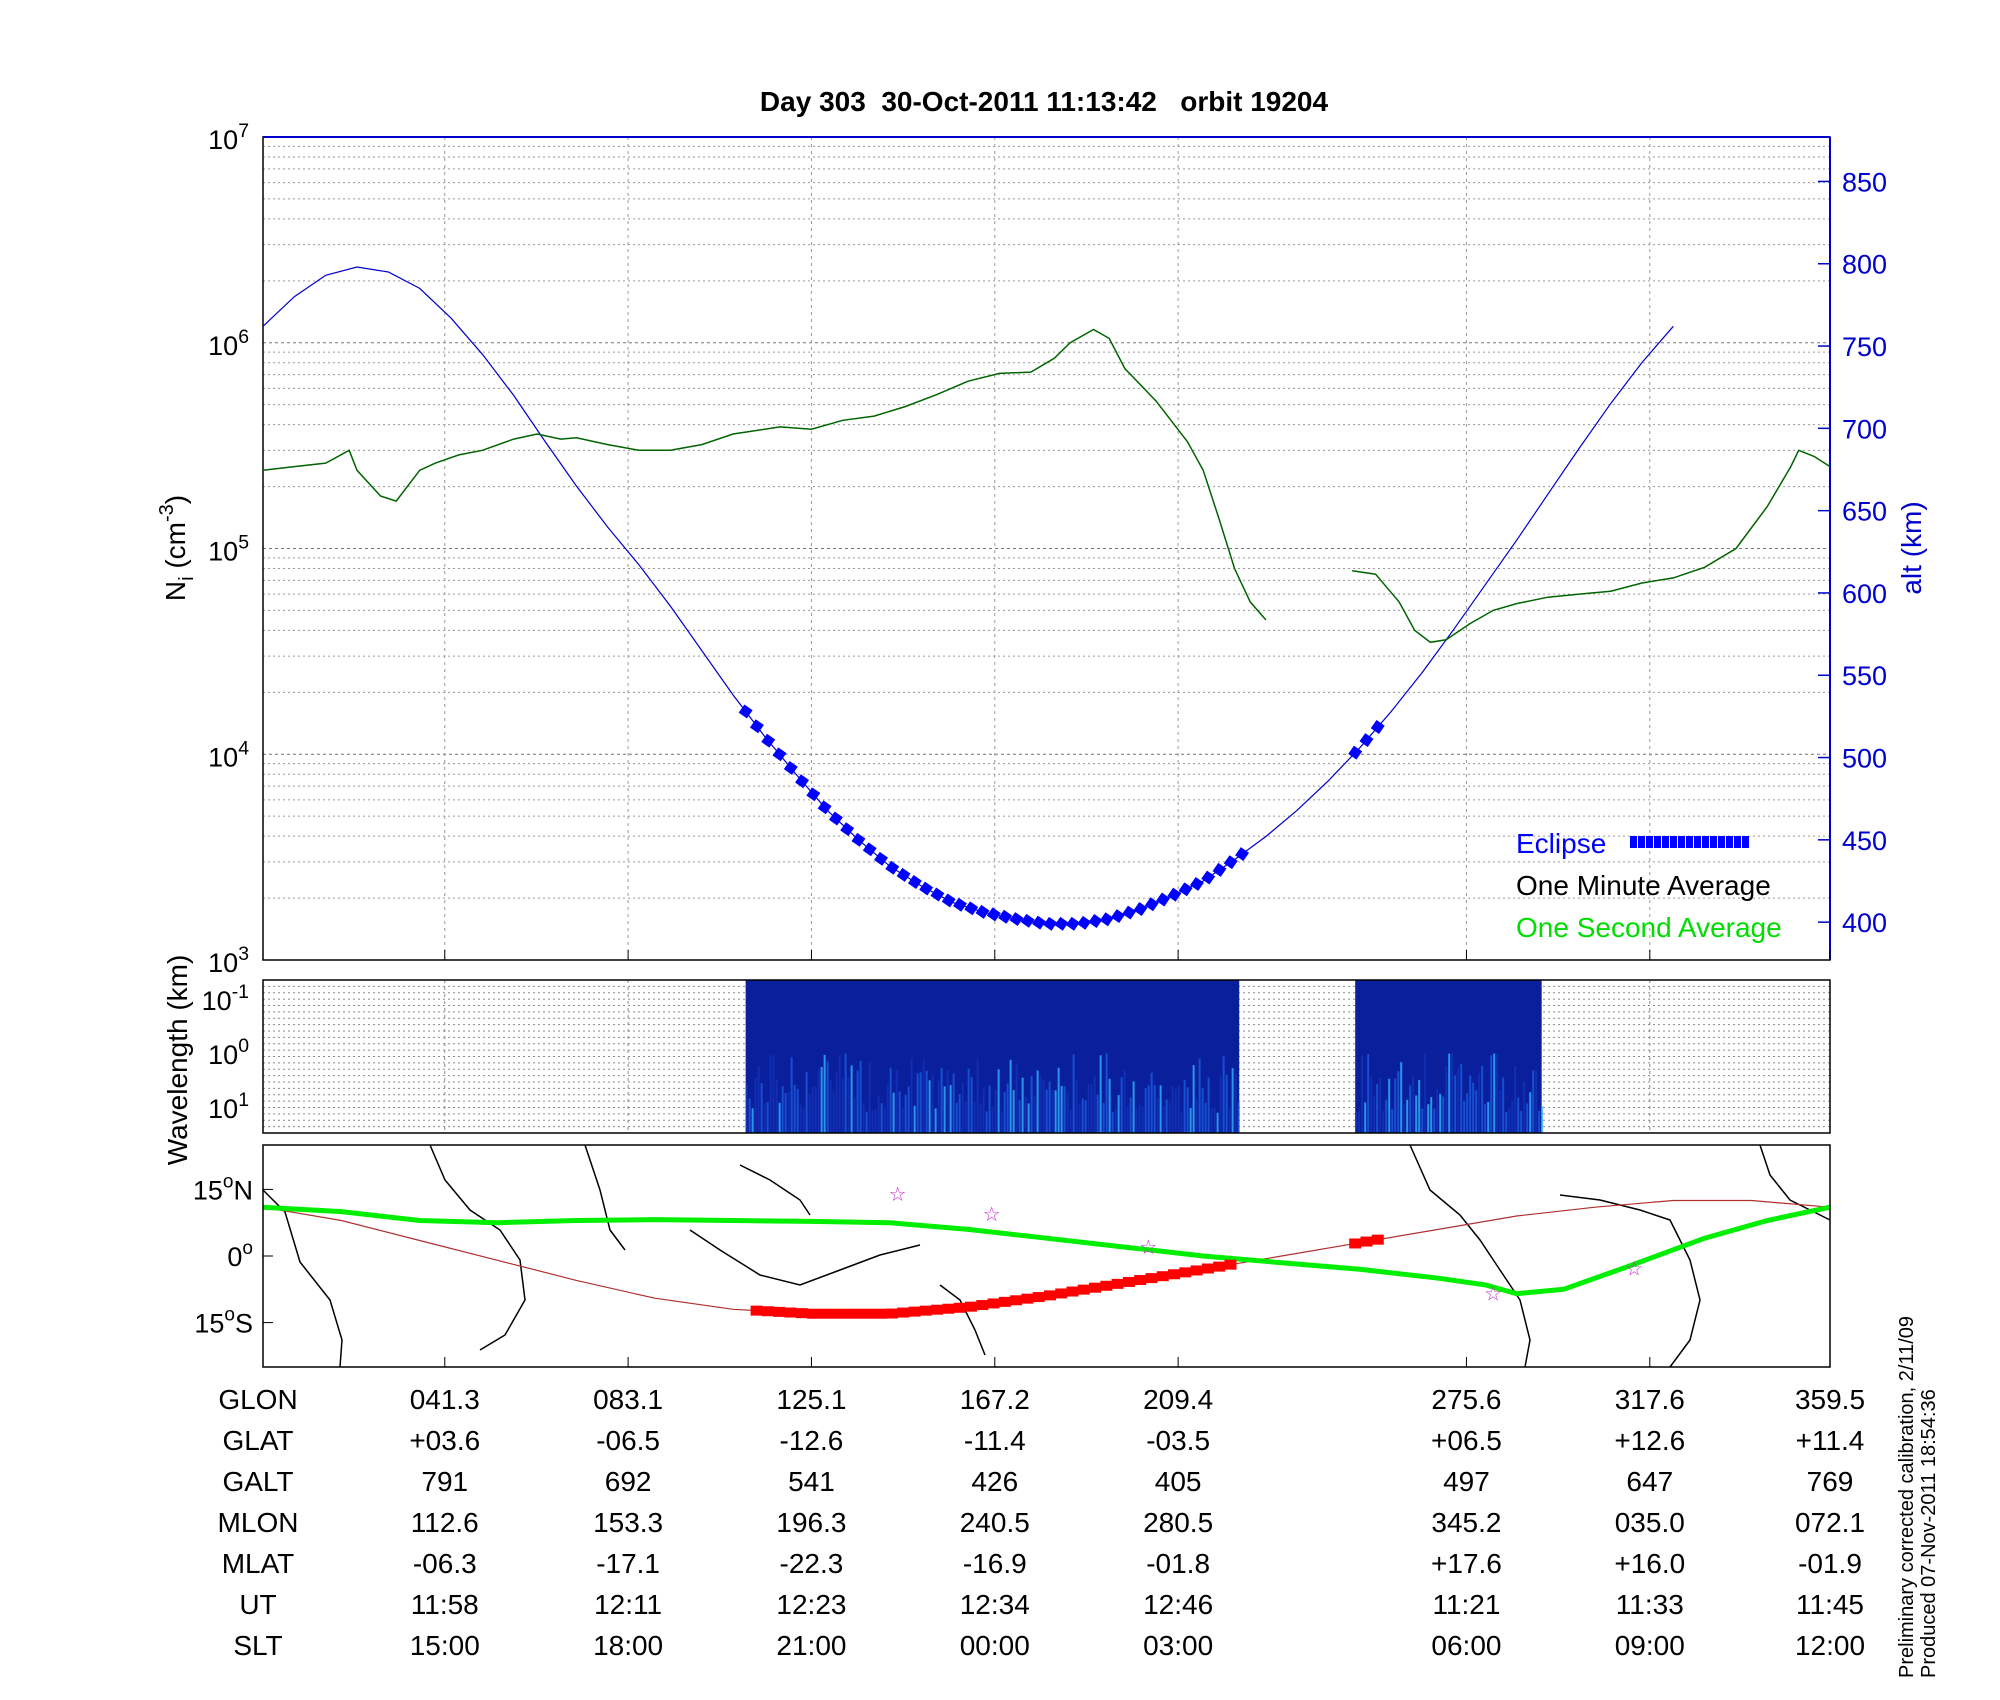  Describe the element at coordinates (1830, 1440) in the screenshot. I see `table-cell: +11.4` at that location.